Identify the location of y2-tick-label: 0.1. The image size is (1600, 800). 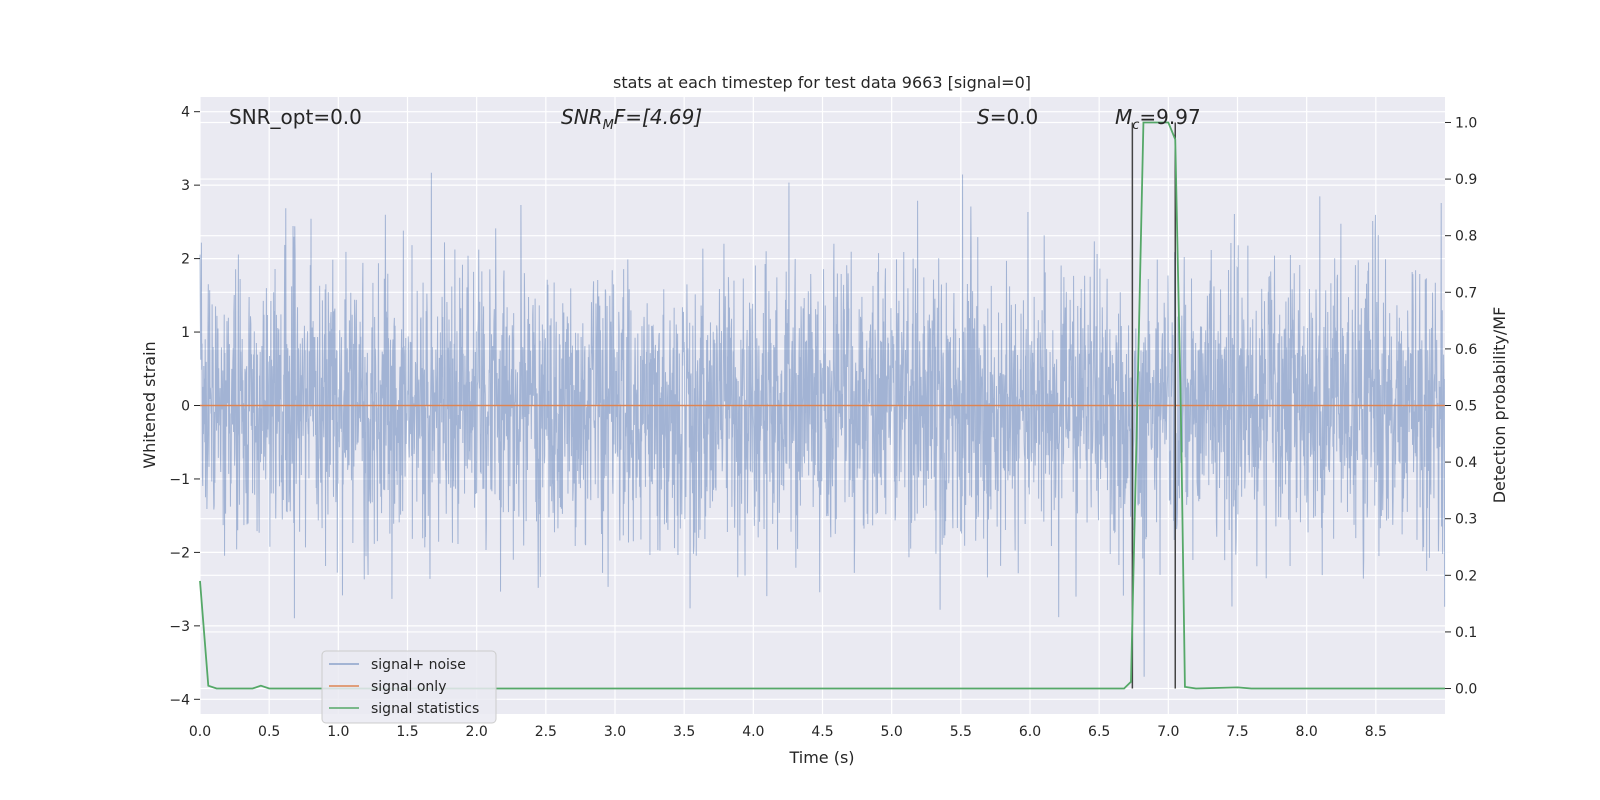
(1466, 633).